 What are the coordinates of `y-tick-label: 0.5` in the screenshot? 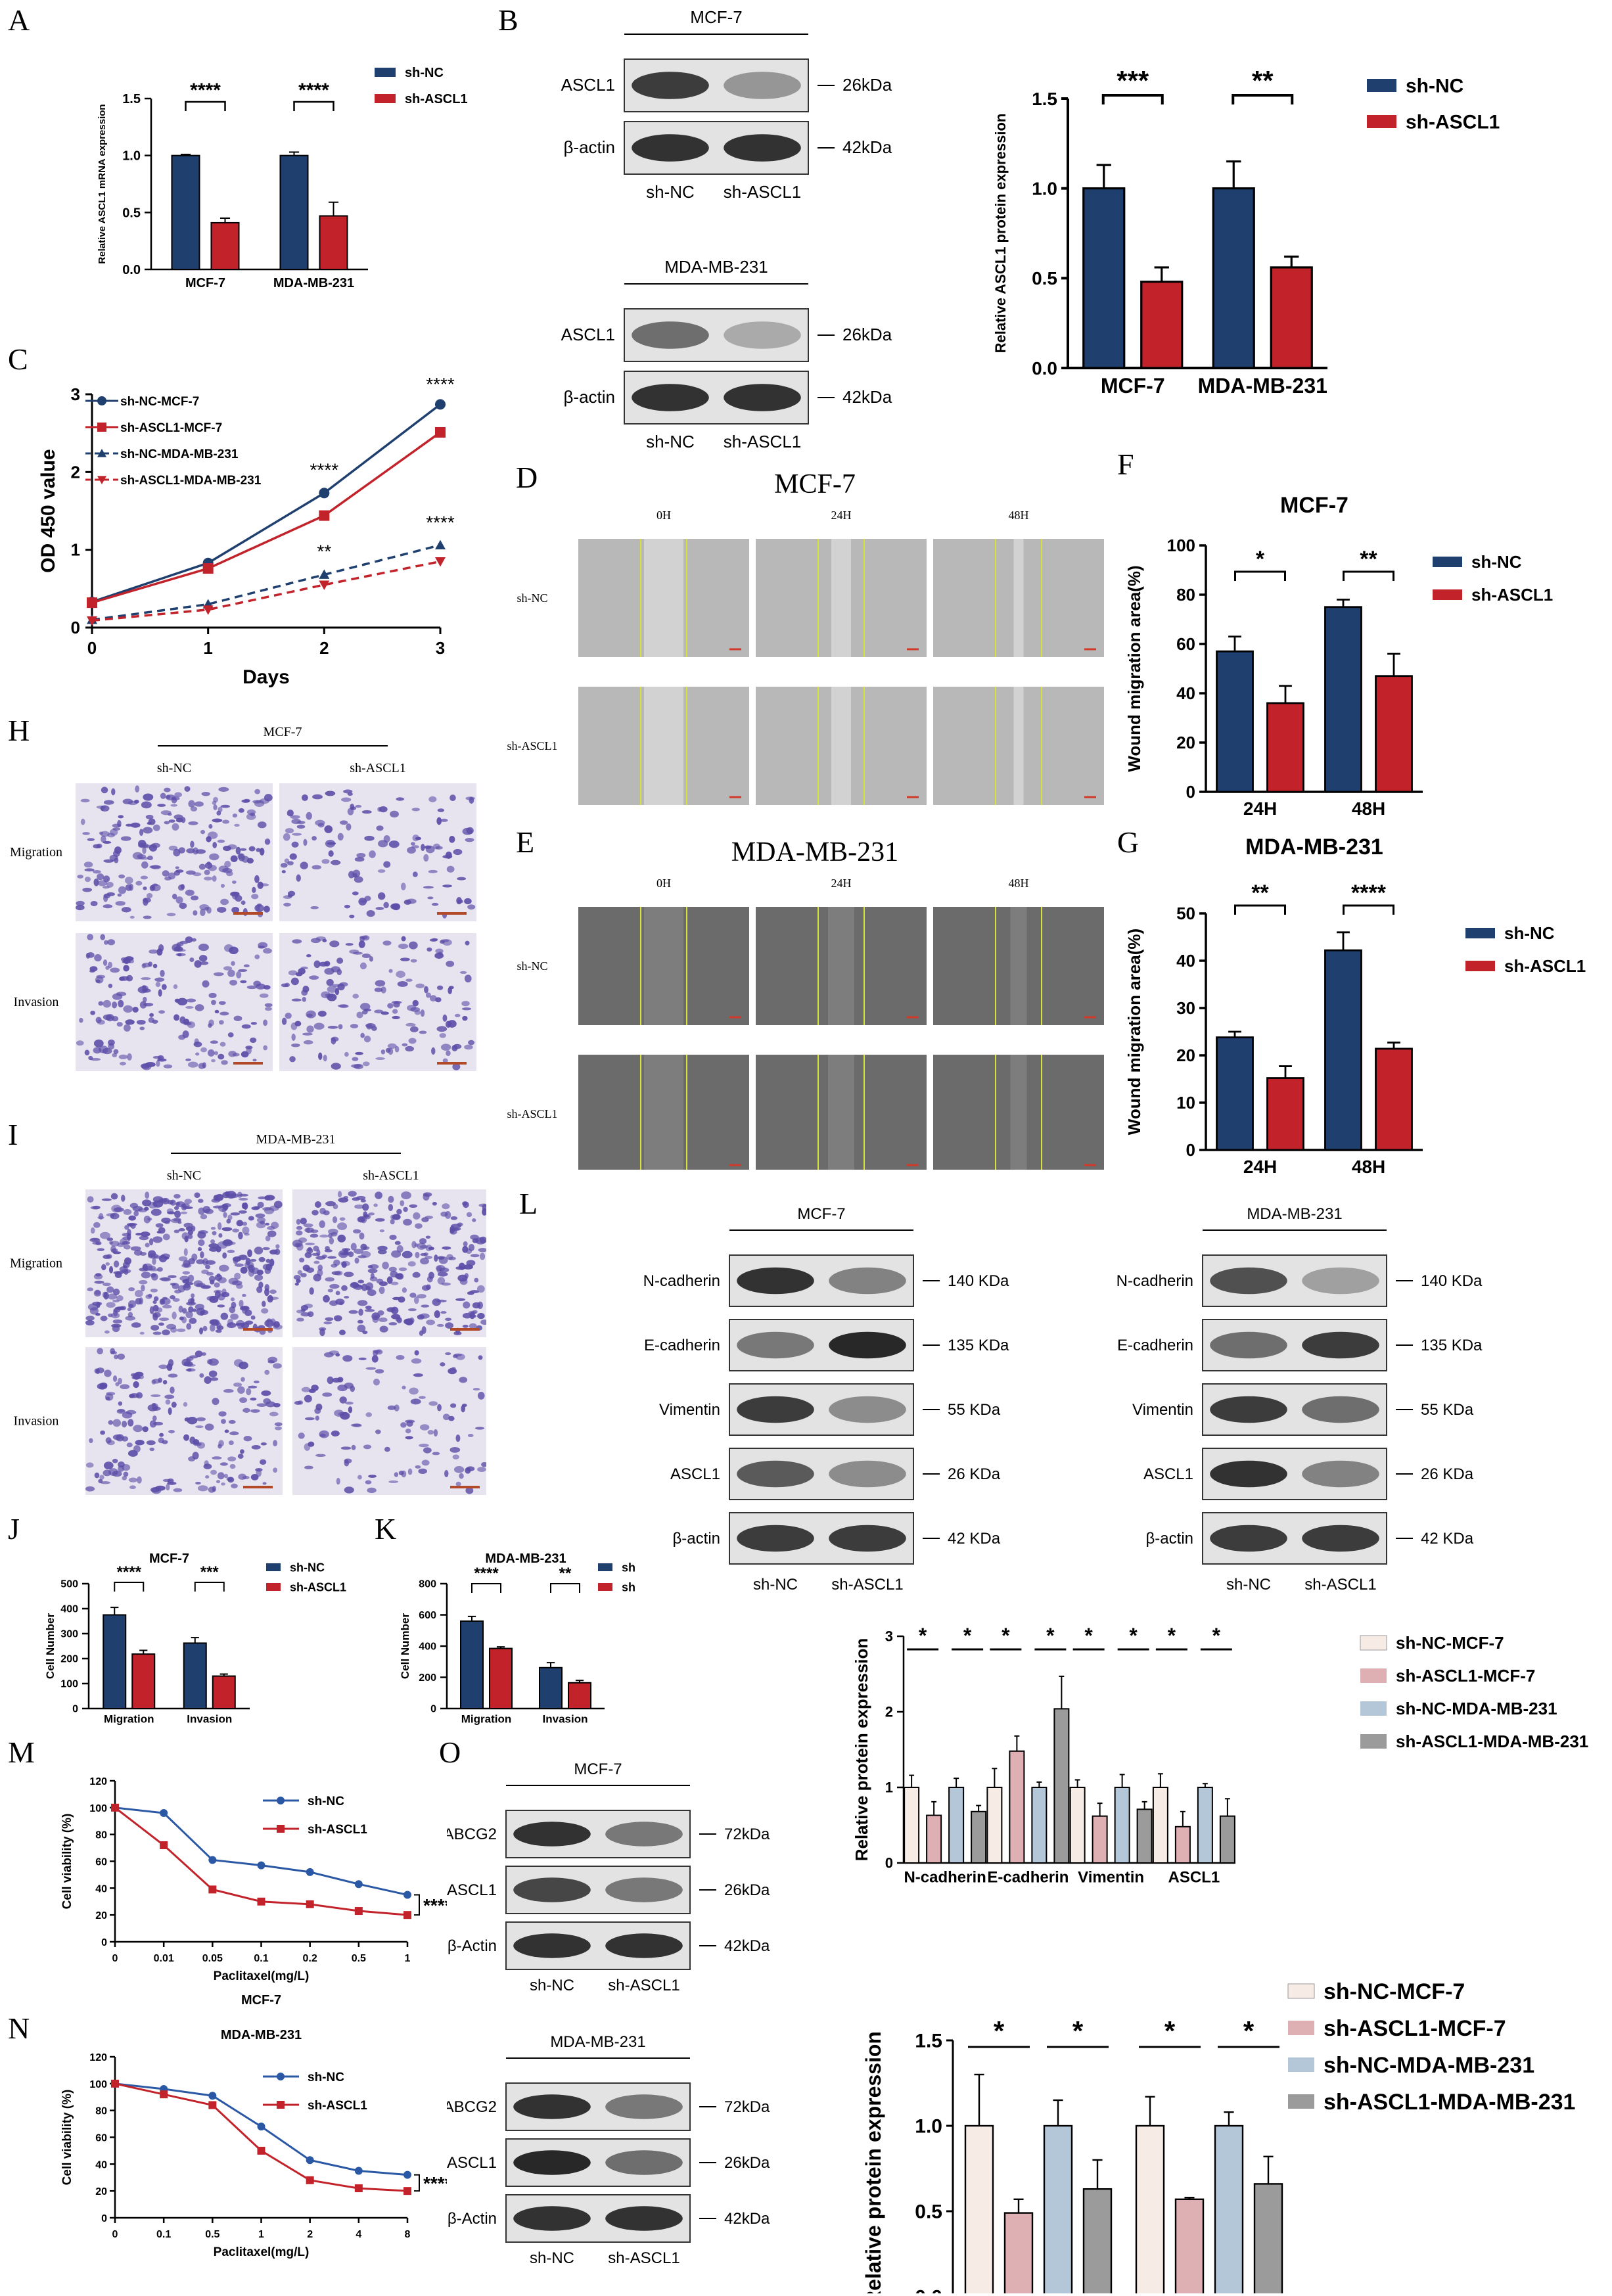 It's located at (1044, 278).